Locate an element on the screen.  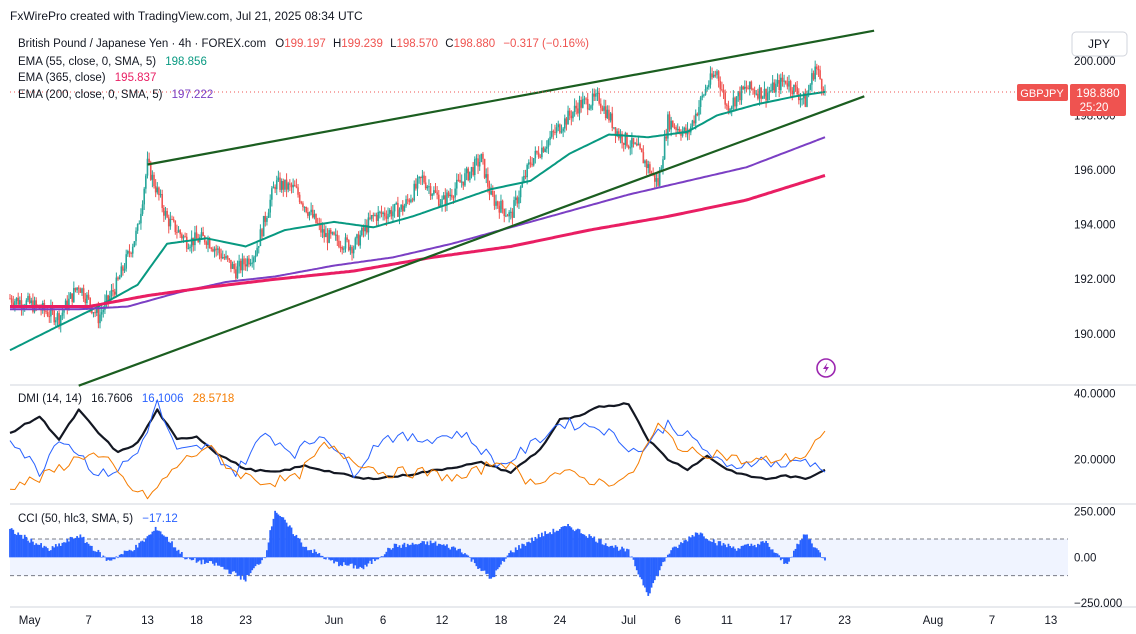
currency-button-frame is located at coordinates (1099, 44).